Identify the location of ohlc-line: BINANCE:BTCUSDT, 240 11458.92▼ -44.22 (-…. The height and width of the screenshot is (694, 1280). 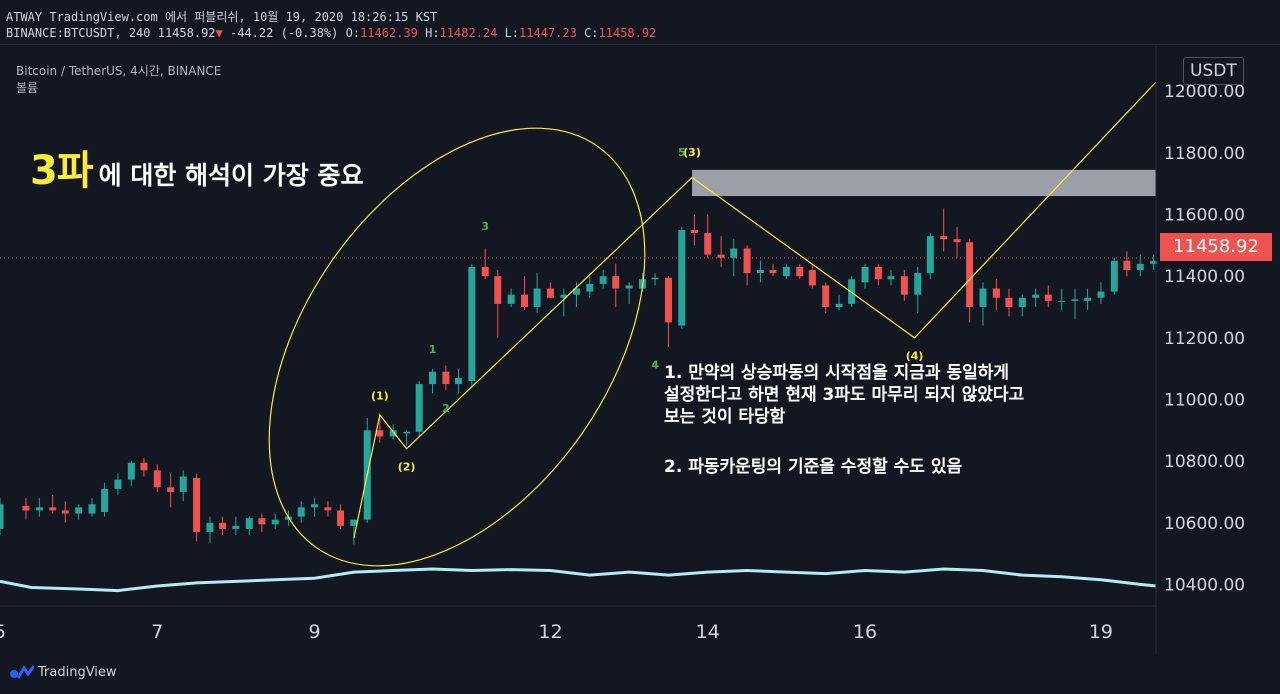
(331, 33).